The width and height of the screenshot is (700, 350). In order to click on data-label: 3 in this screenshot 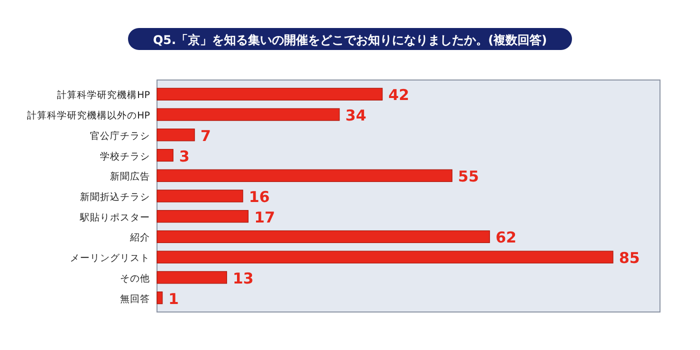, I will do `click(184, 156)`.